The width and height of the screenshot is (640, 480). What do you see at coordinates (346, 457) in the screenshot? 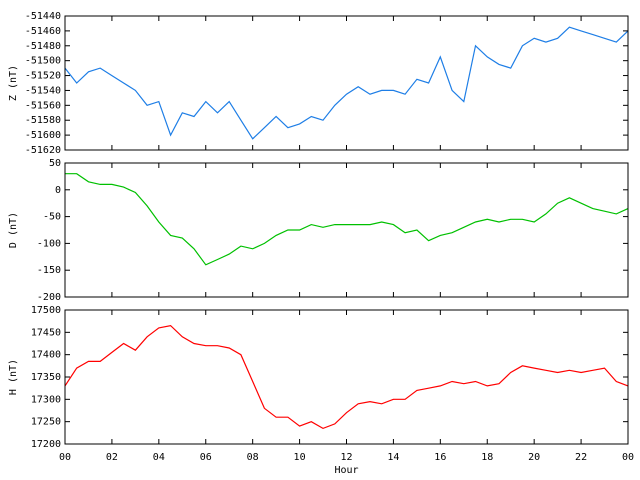
I see `x-tick-label: 12` at bounding box center [346, 457].